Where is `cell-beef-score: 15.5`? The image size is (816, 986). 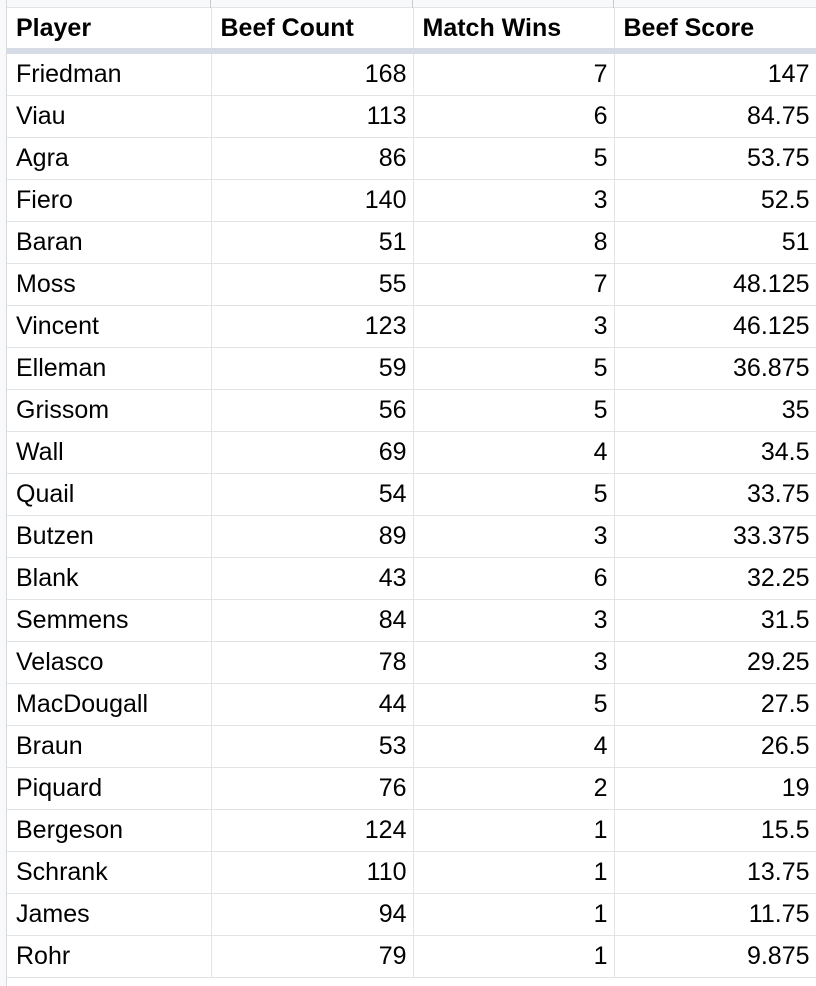 cell-beef-score: 15.5 is located at coordinates (715, 830).